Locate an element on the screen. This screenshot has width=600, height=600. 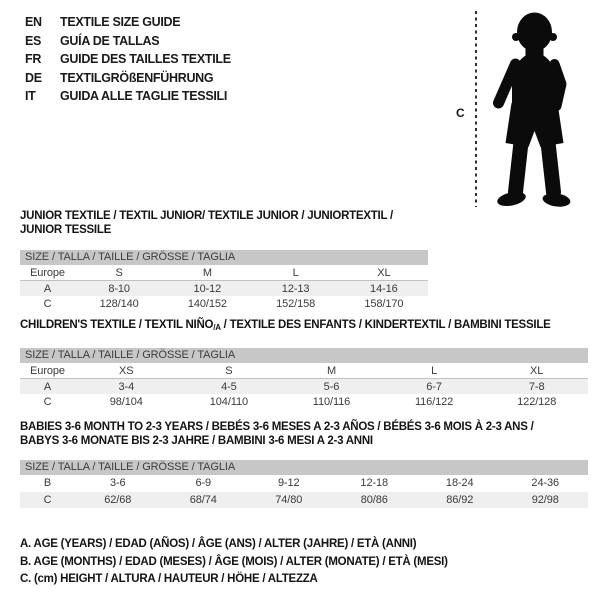
cell: 5-6 is located at coordinates (331, 386).